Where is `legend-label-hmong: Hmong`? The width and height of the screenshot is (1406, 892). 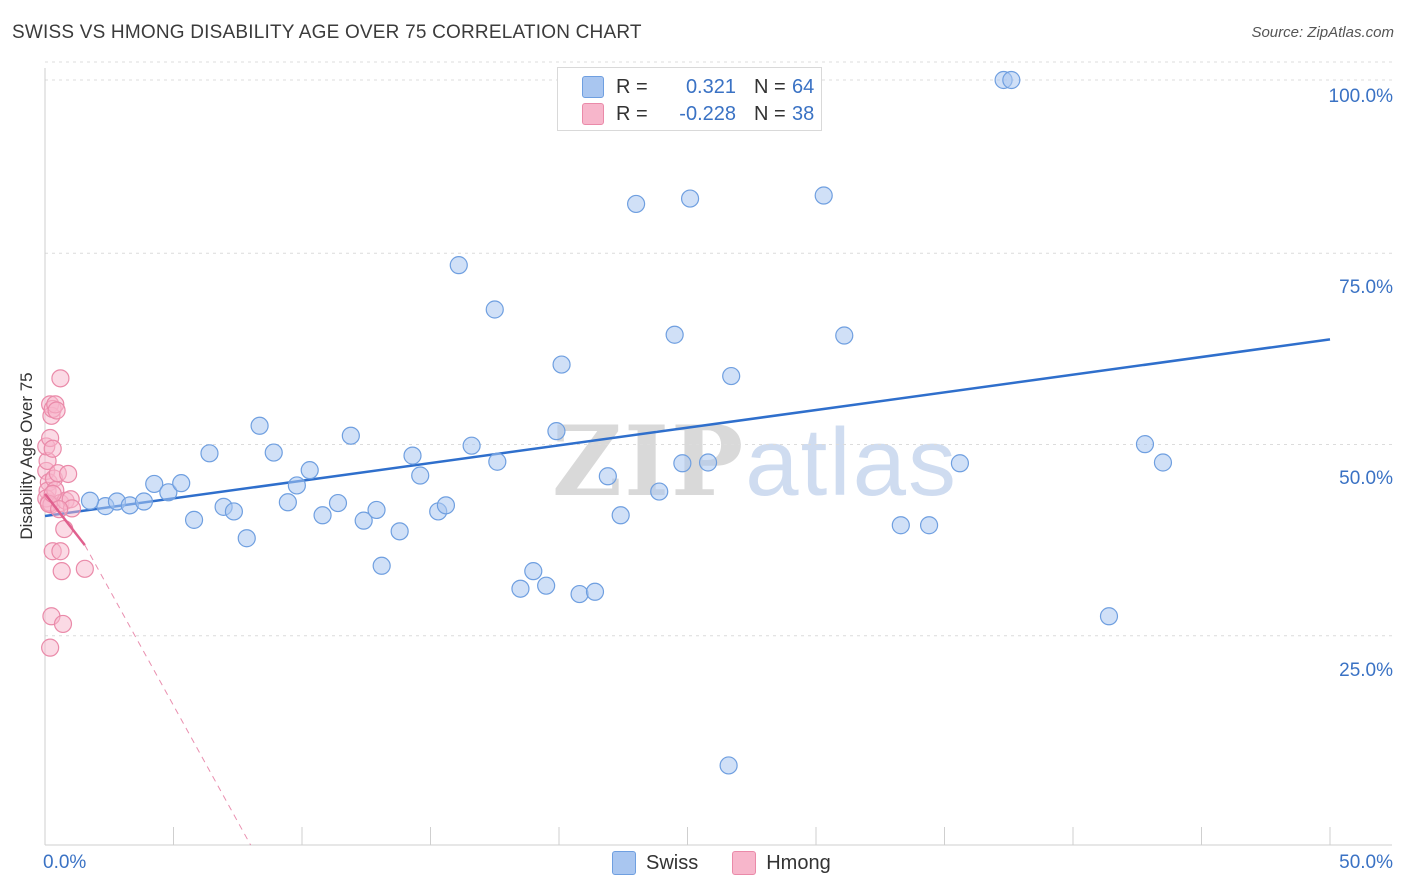 legend-label-hmong: Hmong is located at coordinates (798, 862).